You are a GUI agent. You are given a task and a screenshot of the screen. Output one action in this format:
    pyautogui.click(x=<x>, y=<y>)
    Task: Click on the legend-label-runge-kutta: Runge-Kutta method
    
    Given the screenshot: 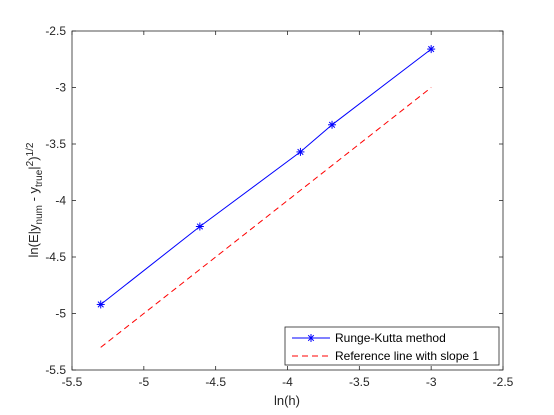 What is the action you would take?
    pyautogui.click(x=390, y=338)
    